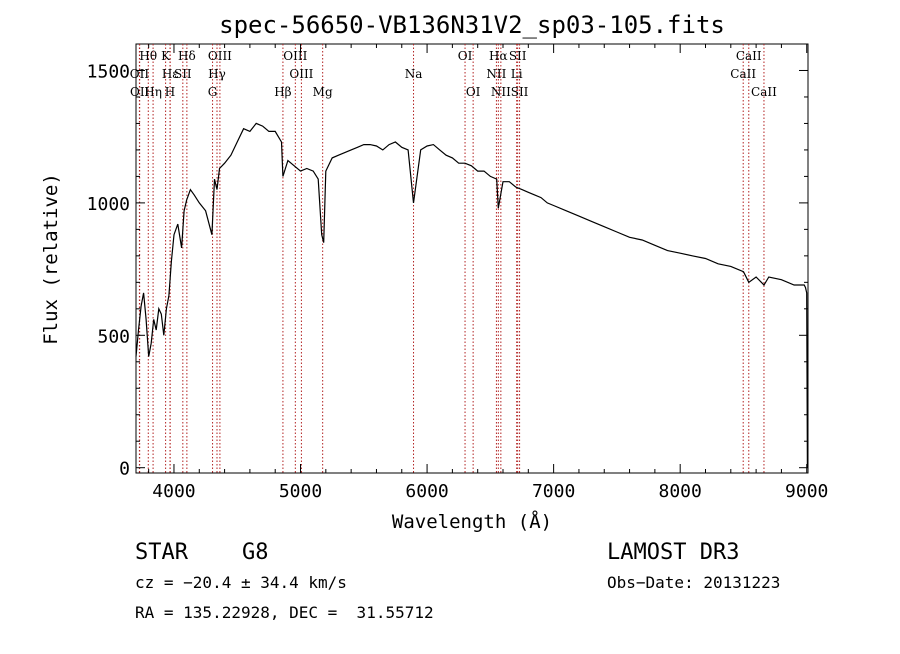 This screenshot has width=900, height=654. I want to click on marker-label: Hγ, so click(217, 74).